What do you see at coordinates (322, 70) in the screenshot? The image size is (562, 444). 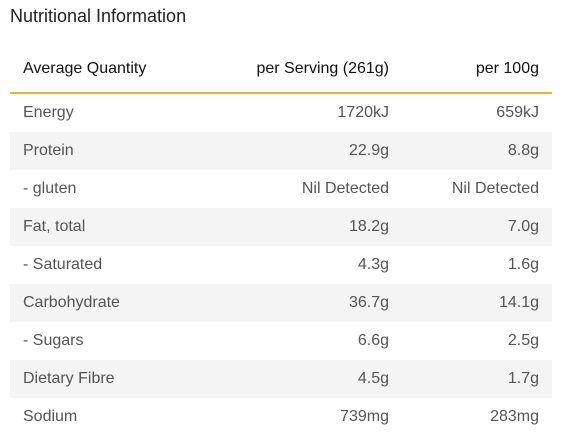 I see `column-header-per-serving: per Serving (261g)` at bounding box center [322, 70].